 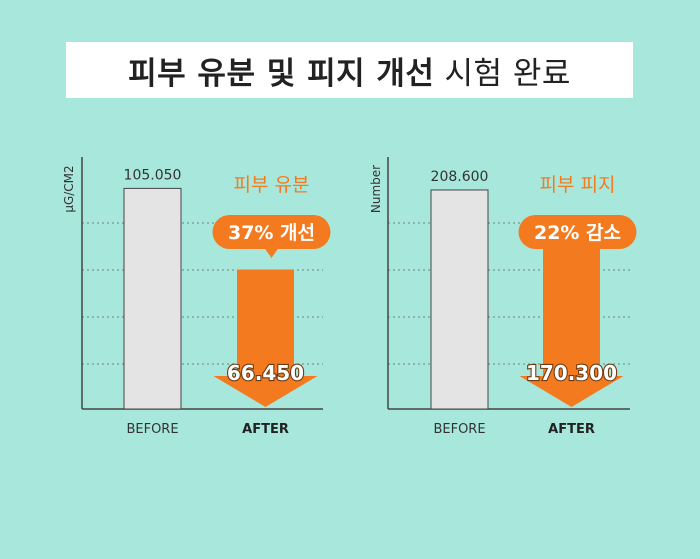 I want to click on chart2-badge-bubble, so click(x=577, y=232).